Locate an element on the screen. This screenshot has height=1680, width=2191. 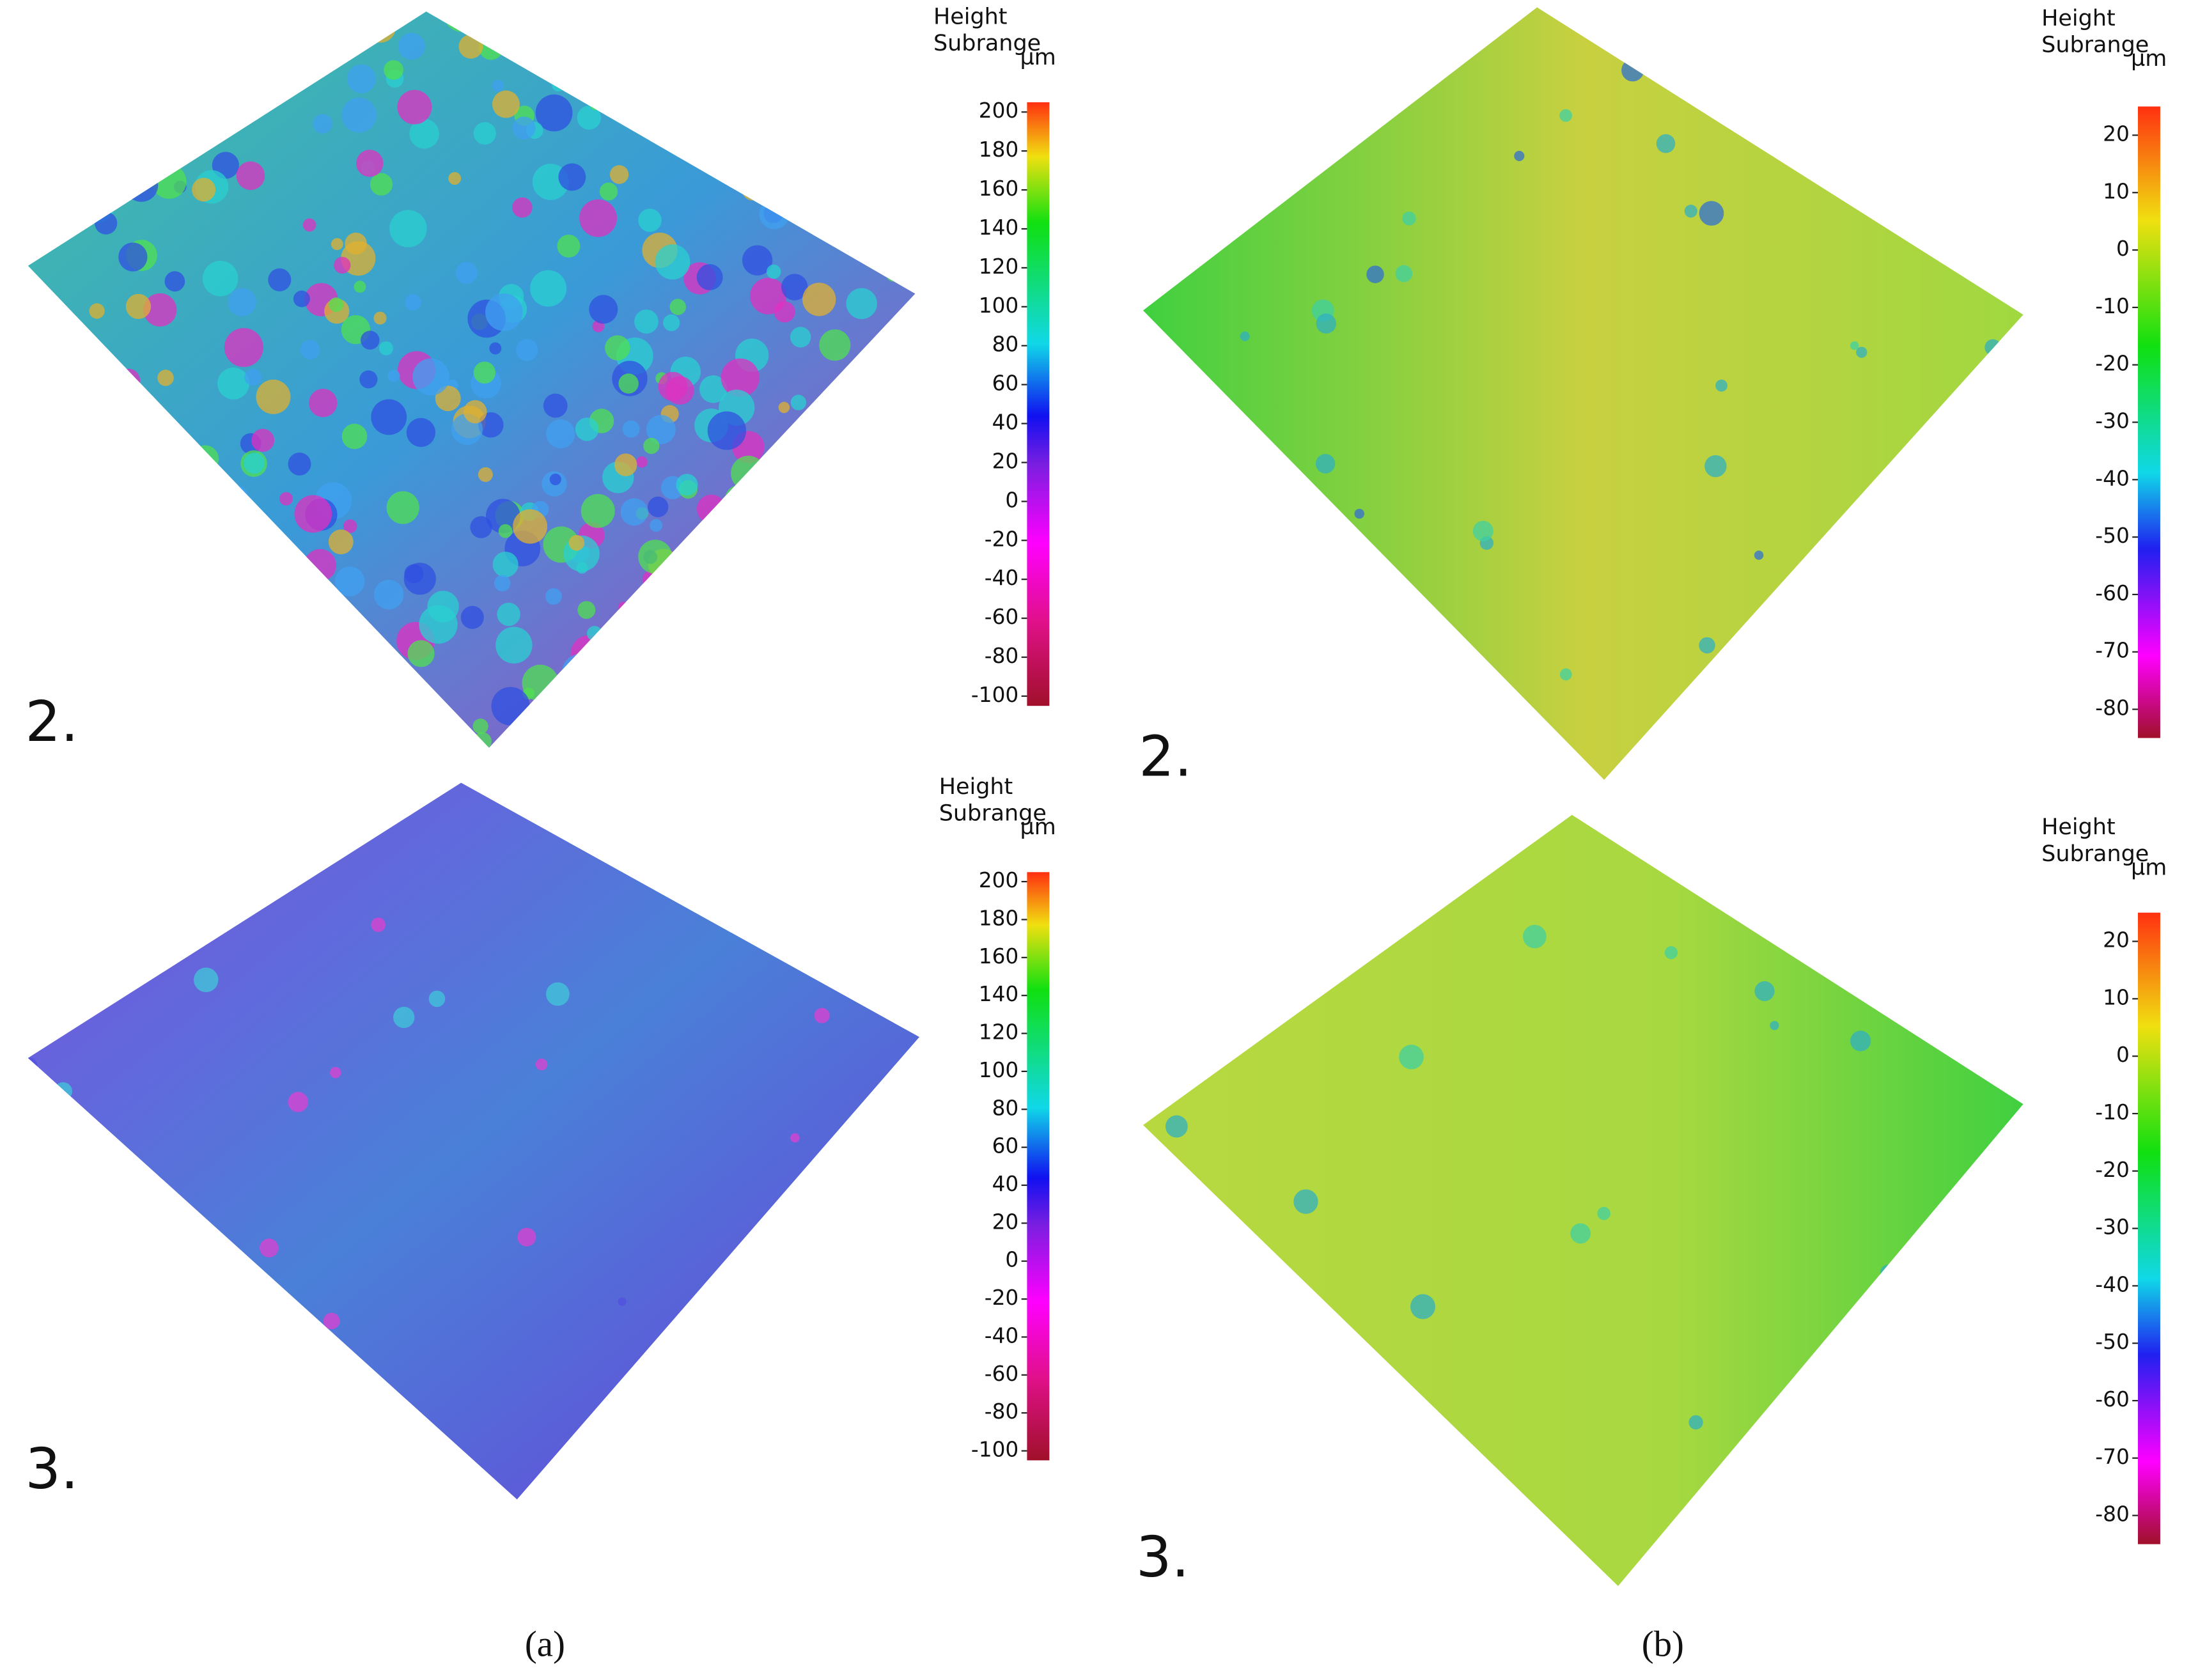
tick-label: 180 is located at coordinates (999, 918).